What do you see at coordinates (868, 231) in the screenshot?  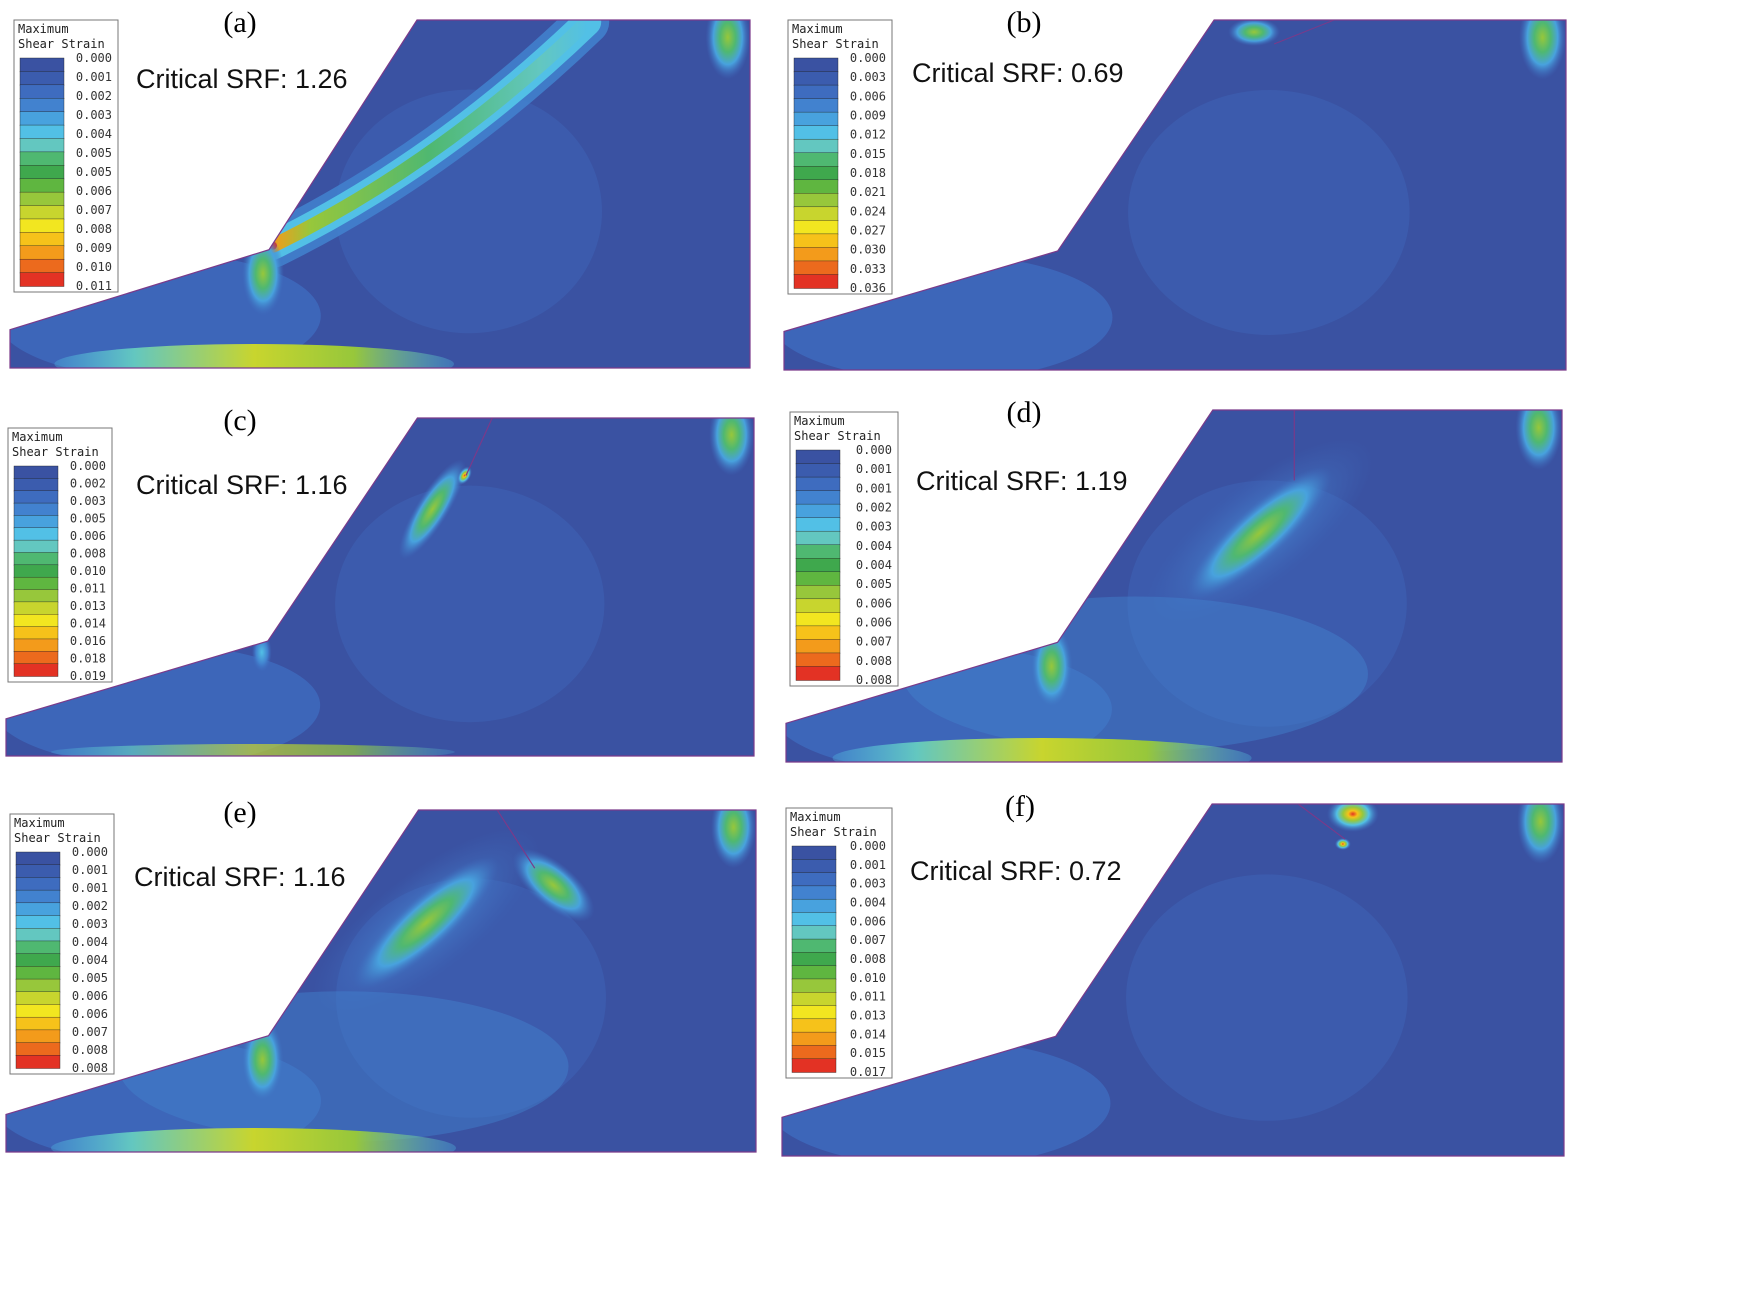 I see `legend-tick-label: 0.027` at bounding box center [868, 231].